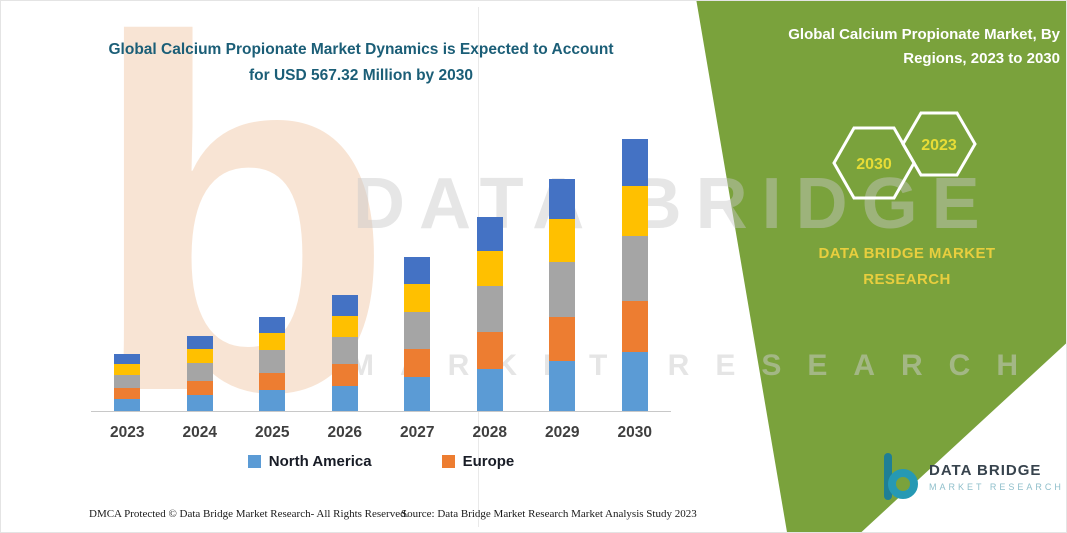 Image resolution: width=1067 pixels, height=533 pixels. I want to click on hexagon-2023-shape, so click(939, 144).